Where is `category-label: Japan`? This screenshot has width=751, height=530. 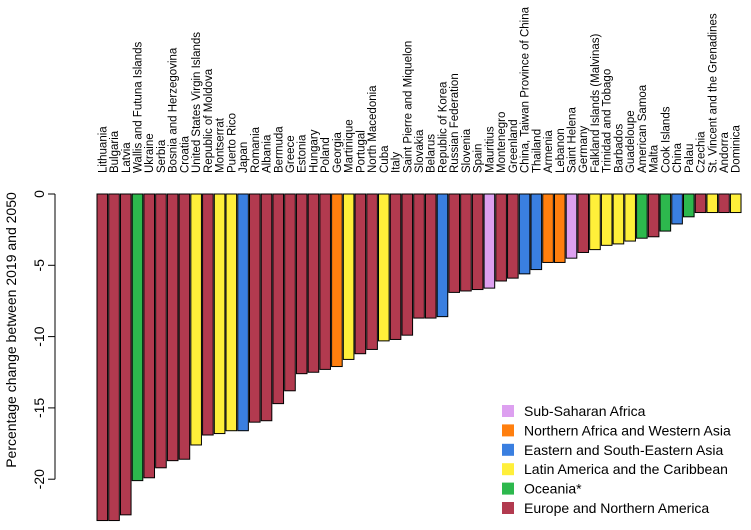
category-label: Japan is located at coordinates (244, 157).